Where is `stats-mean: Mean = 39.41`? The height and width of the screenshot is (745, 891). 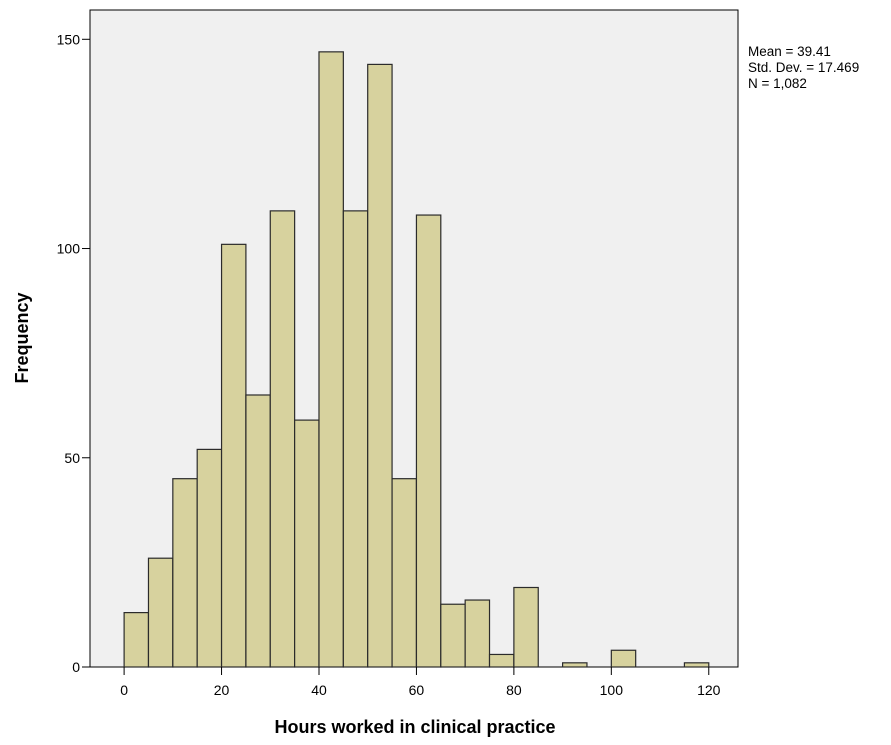 stats-mean: Mean = 39.41 is located at coordinates (789, 51).